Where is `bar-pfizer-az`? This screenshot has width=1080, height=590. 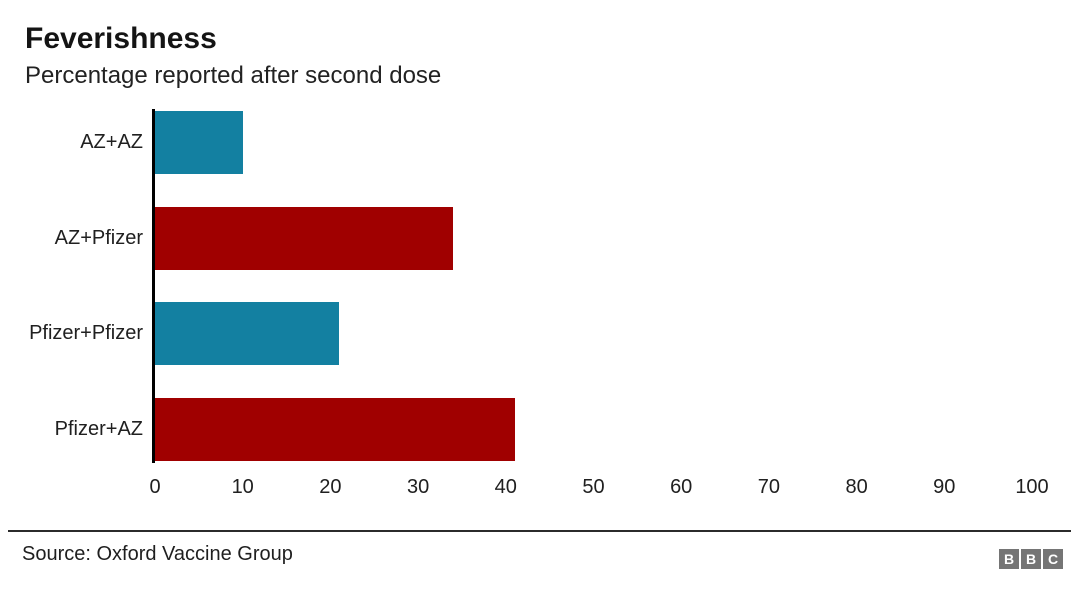 bar-pfizer-az is located at coordinates (335, 429).